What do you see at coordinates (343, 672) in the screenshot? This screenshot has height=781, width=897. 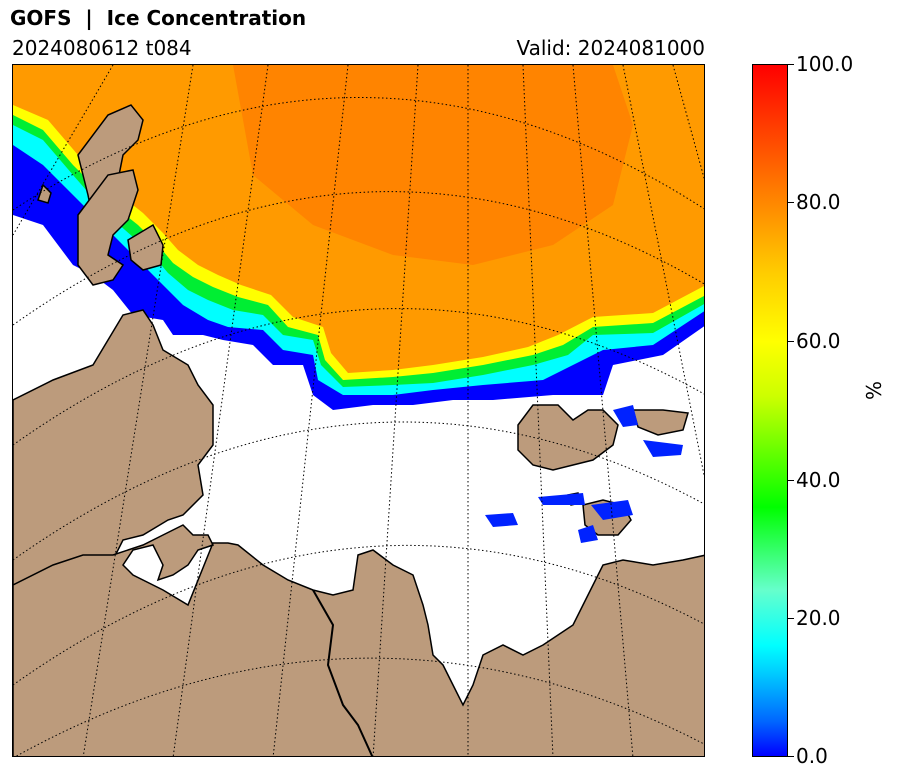 I see `river-line` at bounding box center [343, 672].